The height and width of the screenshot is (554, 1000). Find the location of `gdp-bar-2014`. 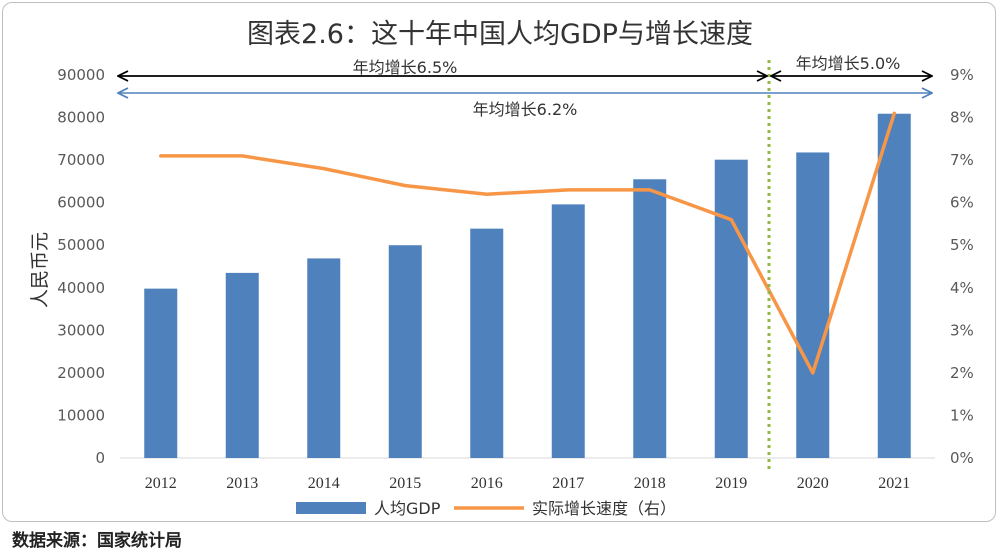

gdp-bar-2014 is located at coordinates (324, 358).